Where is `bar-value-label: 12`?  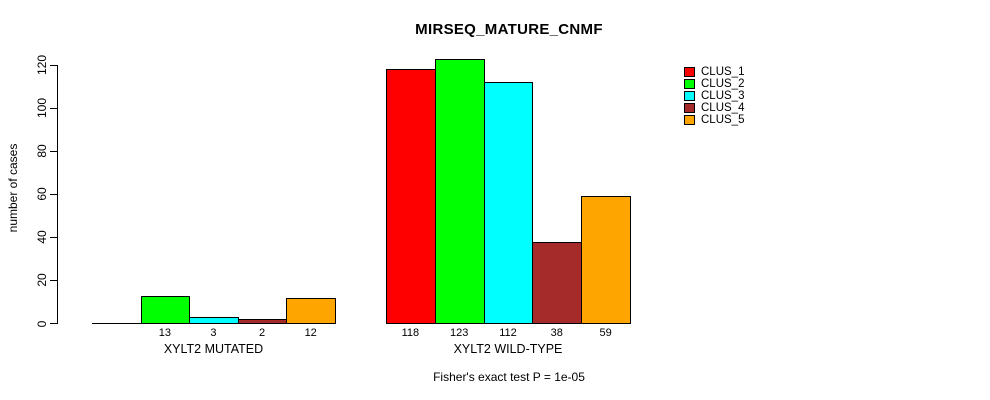
bar-value-label: 12 is located at coordinates (310, 333).